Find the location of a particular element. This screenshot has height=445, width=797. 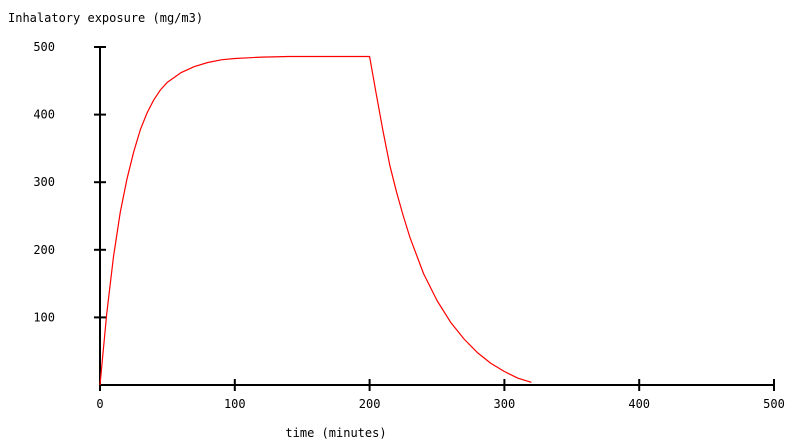

y-axis-ticks: 100 200 300 400 500 is located at coordinates (69, 182).